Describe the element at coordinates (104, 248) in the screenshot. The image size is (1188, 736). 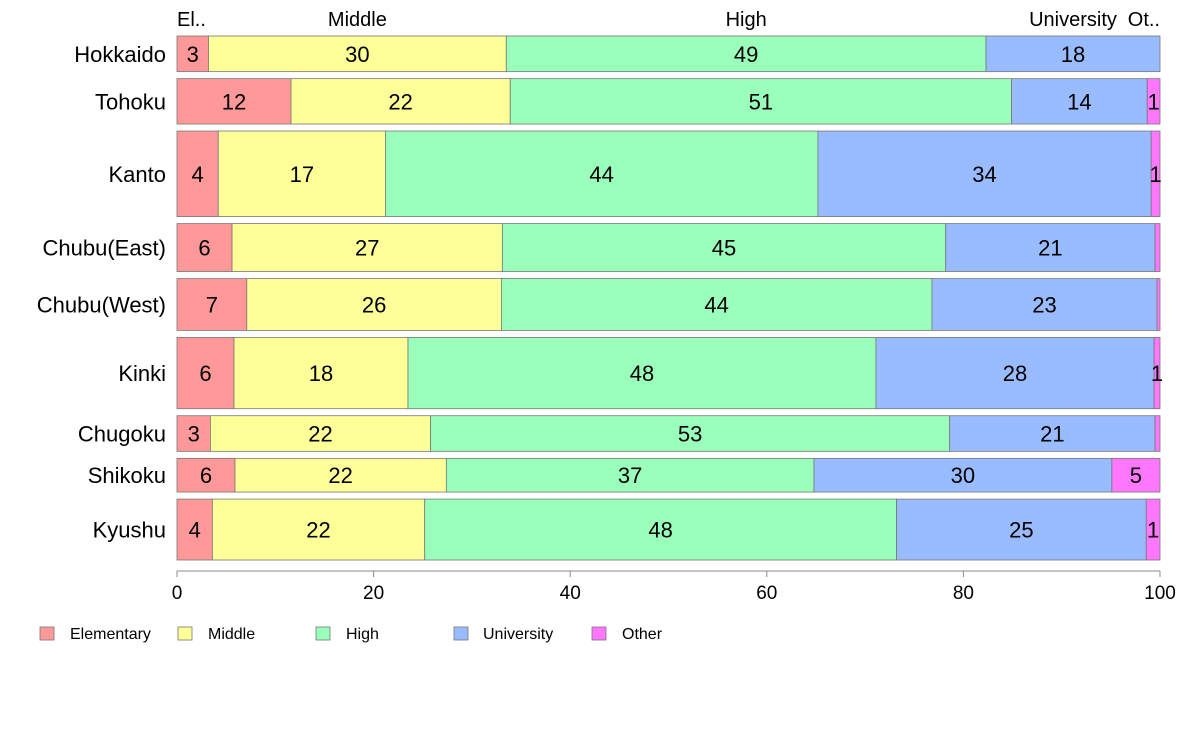
I see `category-label: Chubu(East)` at that location.